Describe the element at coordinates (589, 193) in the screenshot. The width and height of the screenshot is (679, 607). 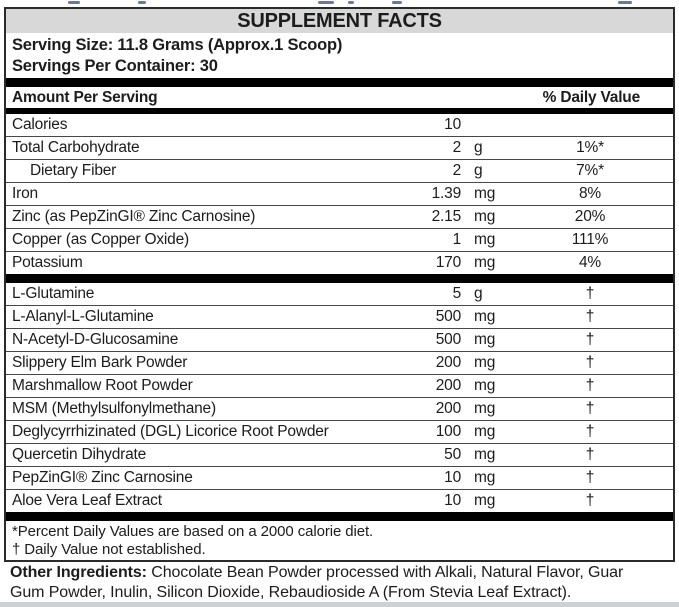
I see `ingredient-daily-value: 8%` at that location.